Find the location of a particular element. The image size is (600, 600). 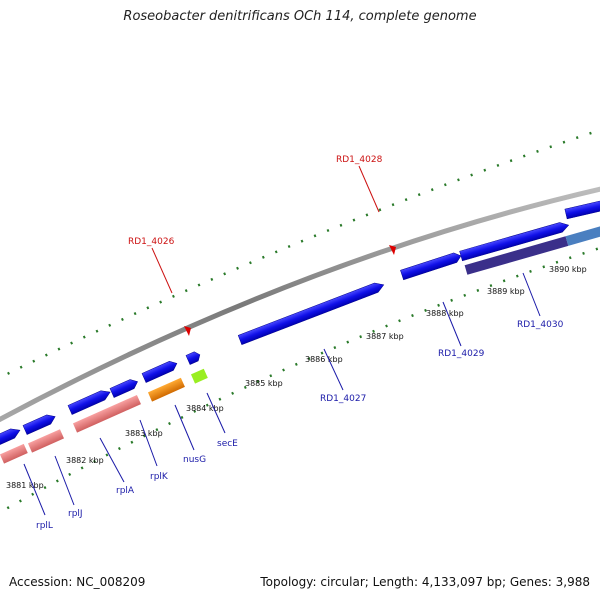

marker-label-RD1_4026: RD1_4026 is located at coordinates (151, 242).